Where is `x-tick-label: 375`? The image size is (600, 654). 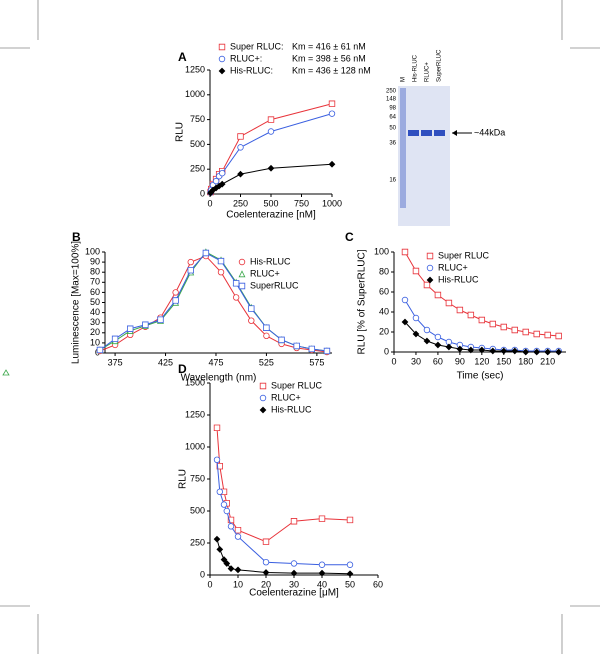
x-tick-label: 375 is located at coordinates (115, 362).